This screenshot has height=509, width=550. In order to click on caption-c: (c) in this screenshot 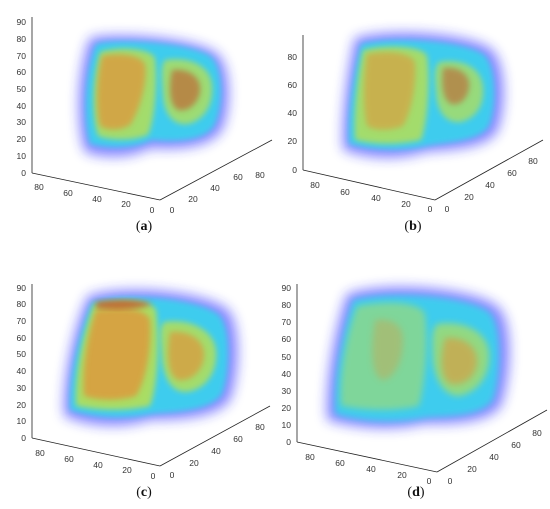, I will do `click(144, 493)`.